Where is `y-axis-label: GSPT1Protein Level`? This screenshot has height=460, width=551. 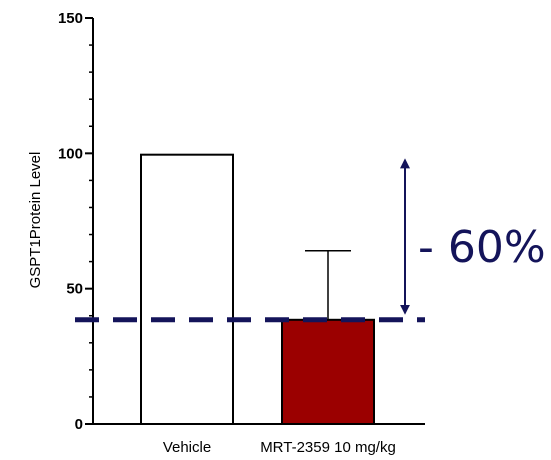
y-axis-label: GSPT1Protein Level is located at coordinates (35, 220).